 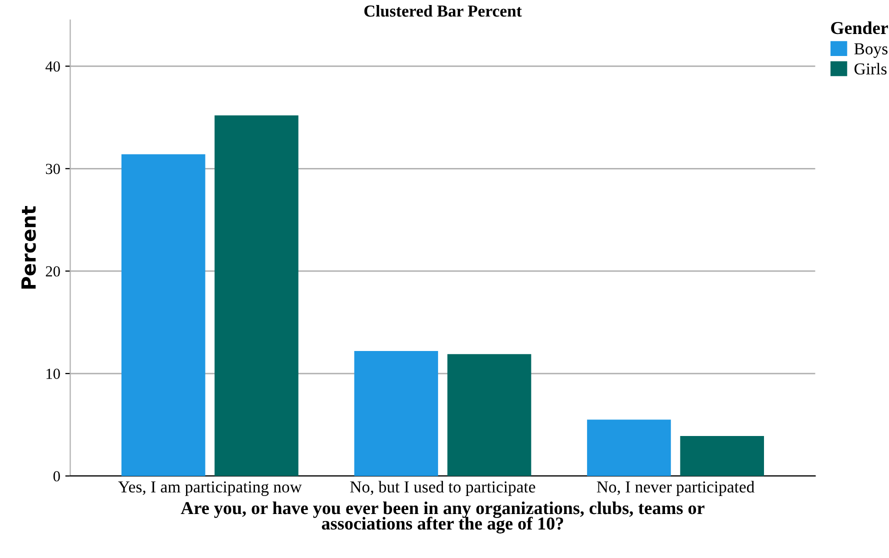 What do you see at coordinates (53, 373) in the screenshot?
I see `y-tick-label: 10` at bounding box center [53, 373].